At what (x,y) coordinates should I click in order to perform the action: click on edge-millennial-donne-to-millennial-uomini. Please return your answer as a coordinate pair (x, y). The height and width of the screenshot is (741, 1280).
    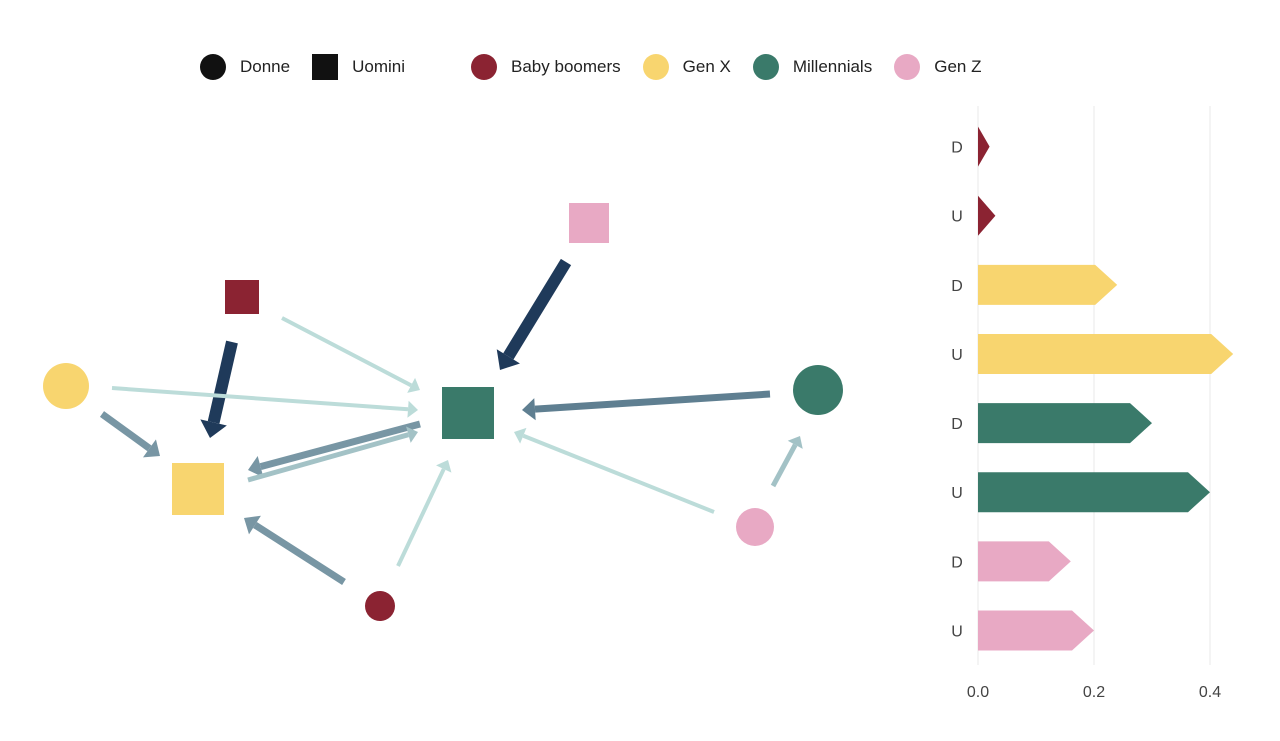
    Looking at the image, I should click on (652, 401).